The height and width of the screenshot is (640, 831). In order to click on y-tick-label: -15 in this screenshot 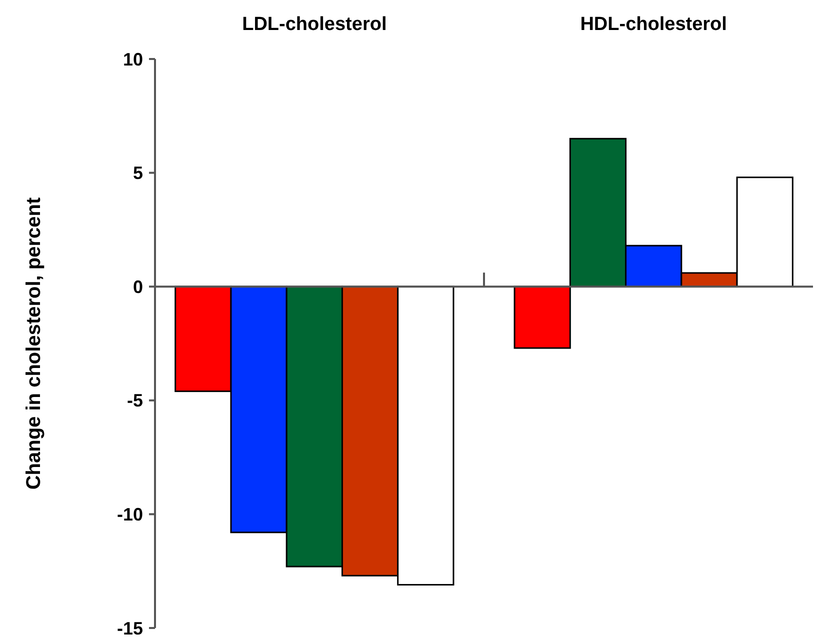, I will do `click(129, 628)`.